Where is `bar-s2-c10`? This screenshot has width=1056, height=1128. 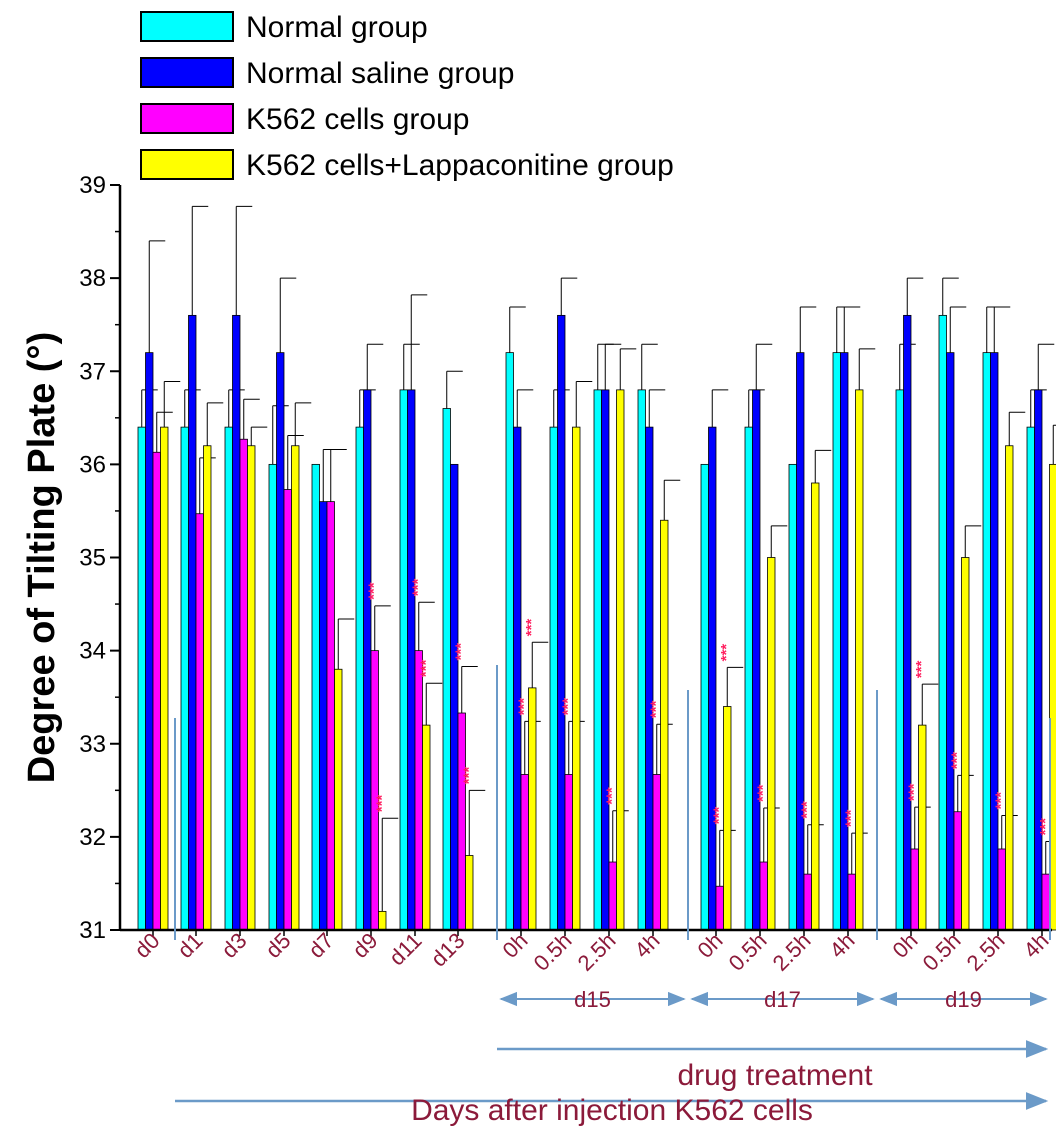
bar-s2-c10 is located at coordinates (612, 896).